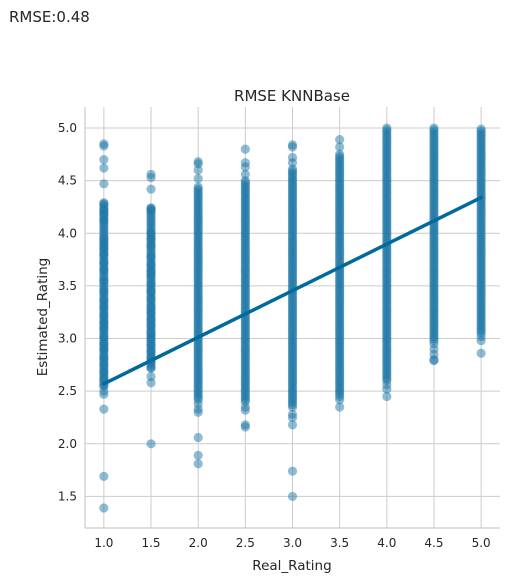 The width and height of the screenshot is (510, 582). I want to click on x-tick-label: 1.5, so click(150, 543).